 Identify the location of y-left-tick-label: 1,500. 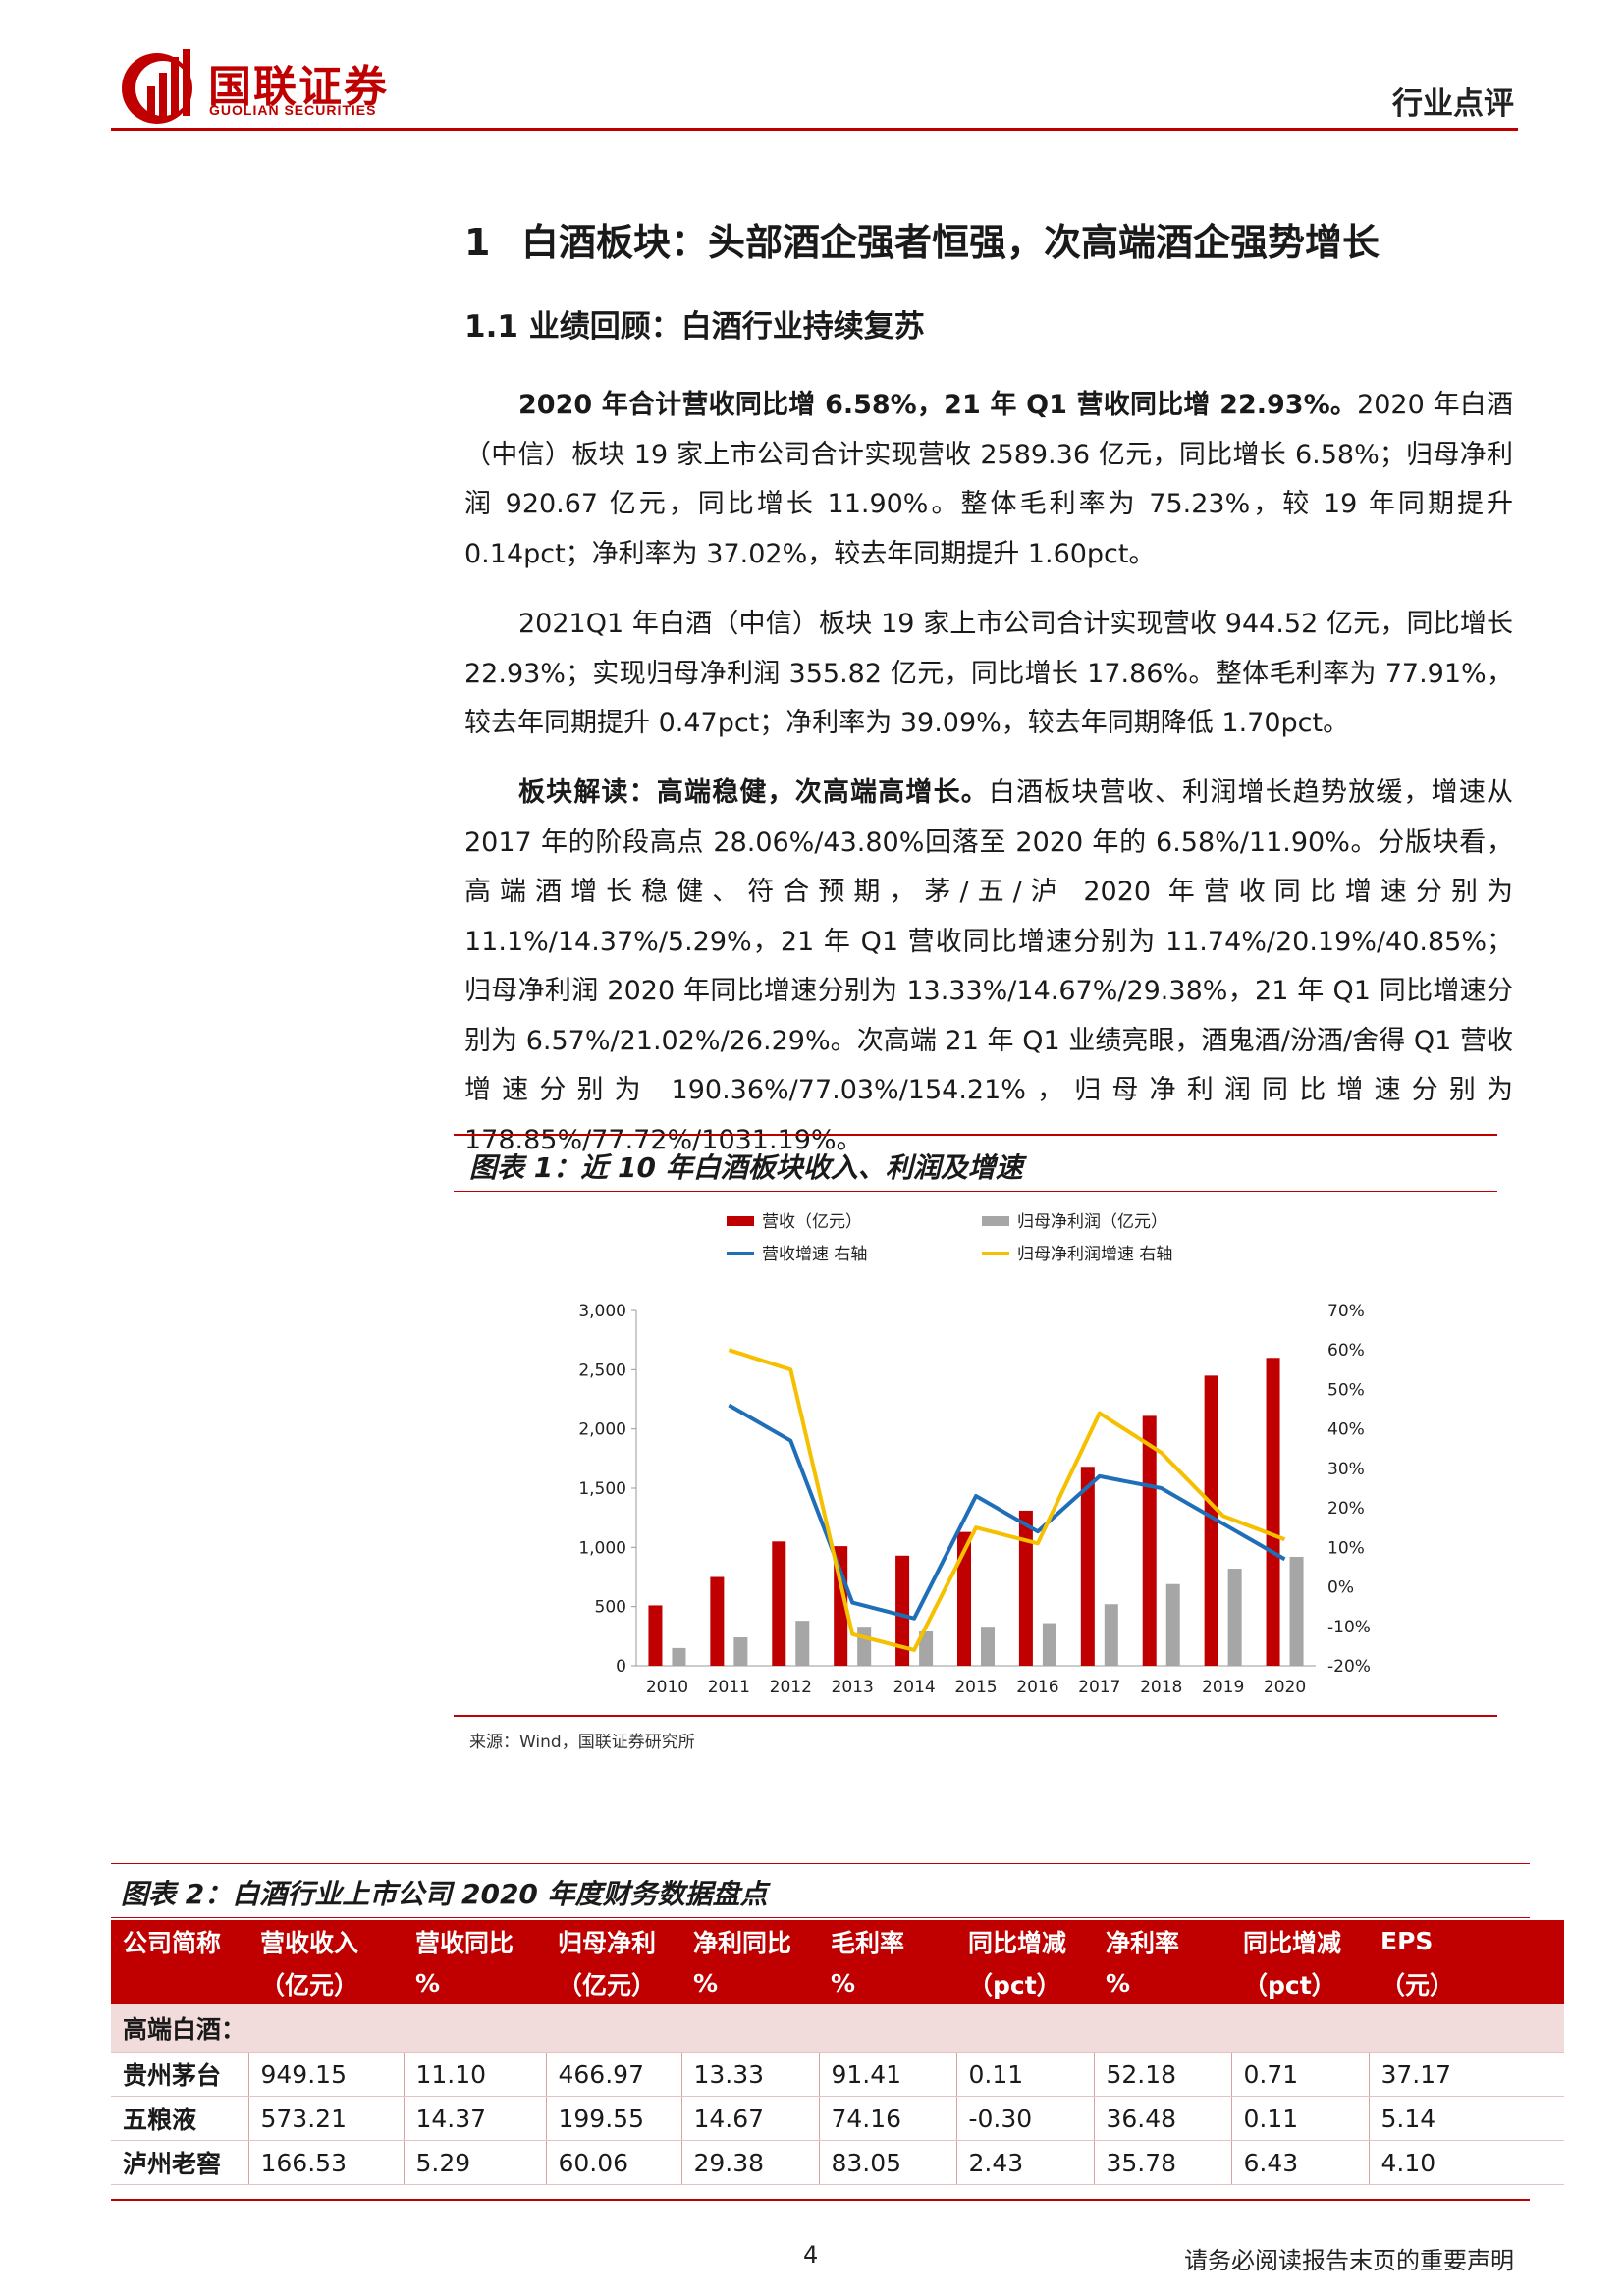
(602, 1489).